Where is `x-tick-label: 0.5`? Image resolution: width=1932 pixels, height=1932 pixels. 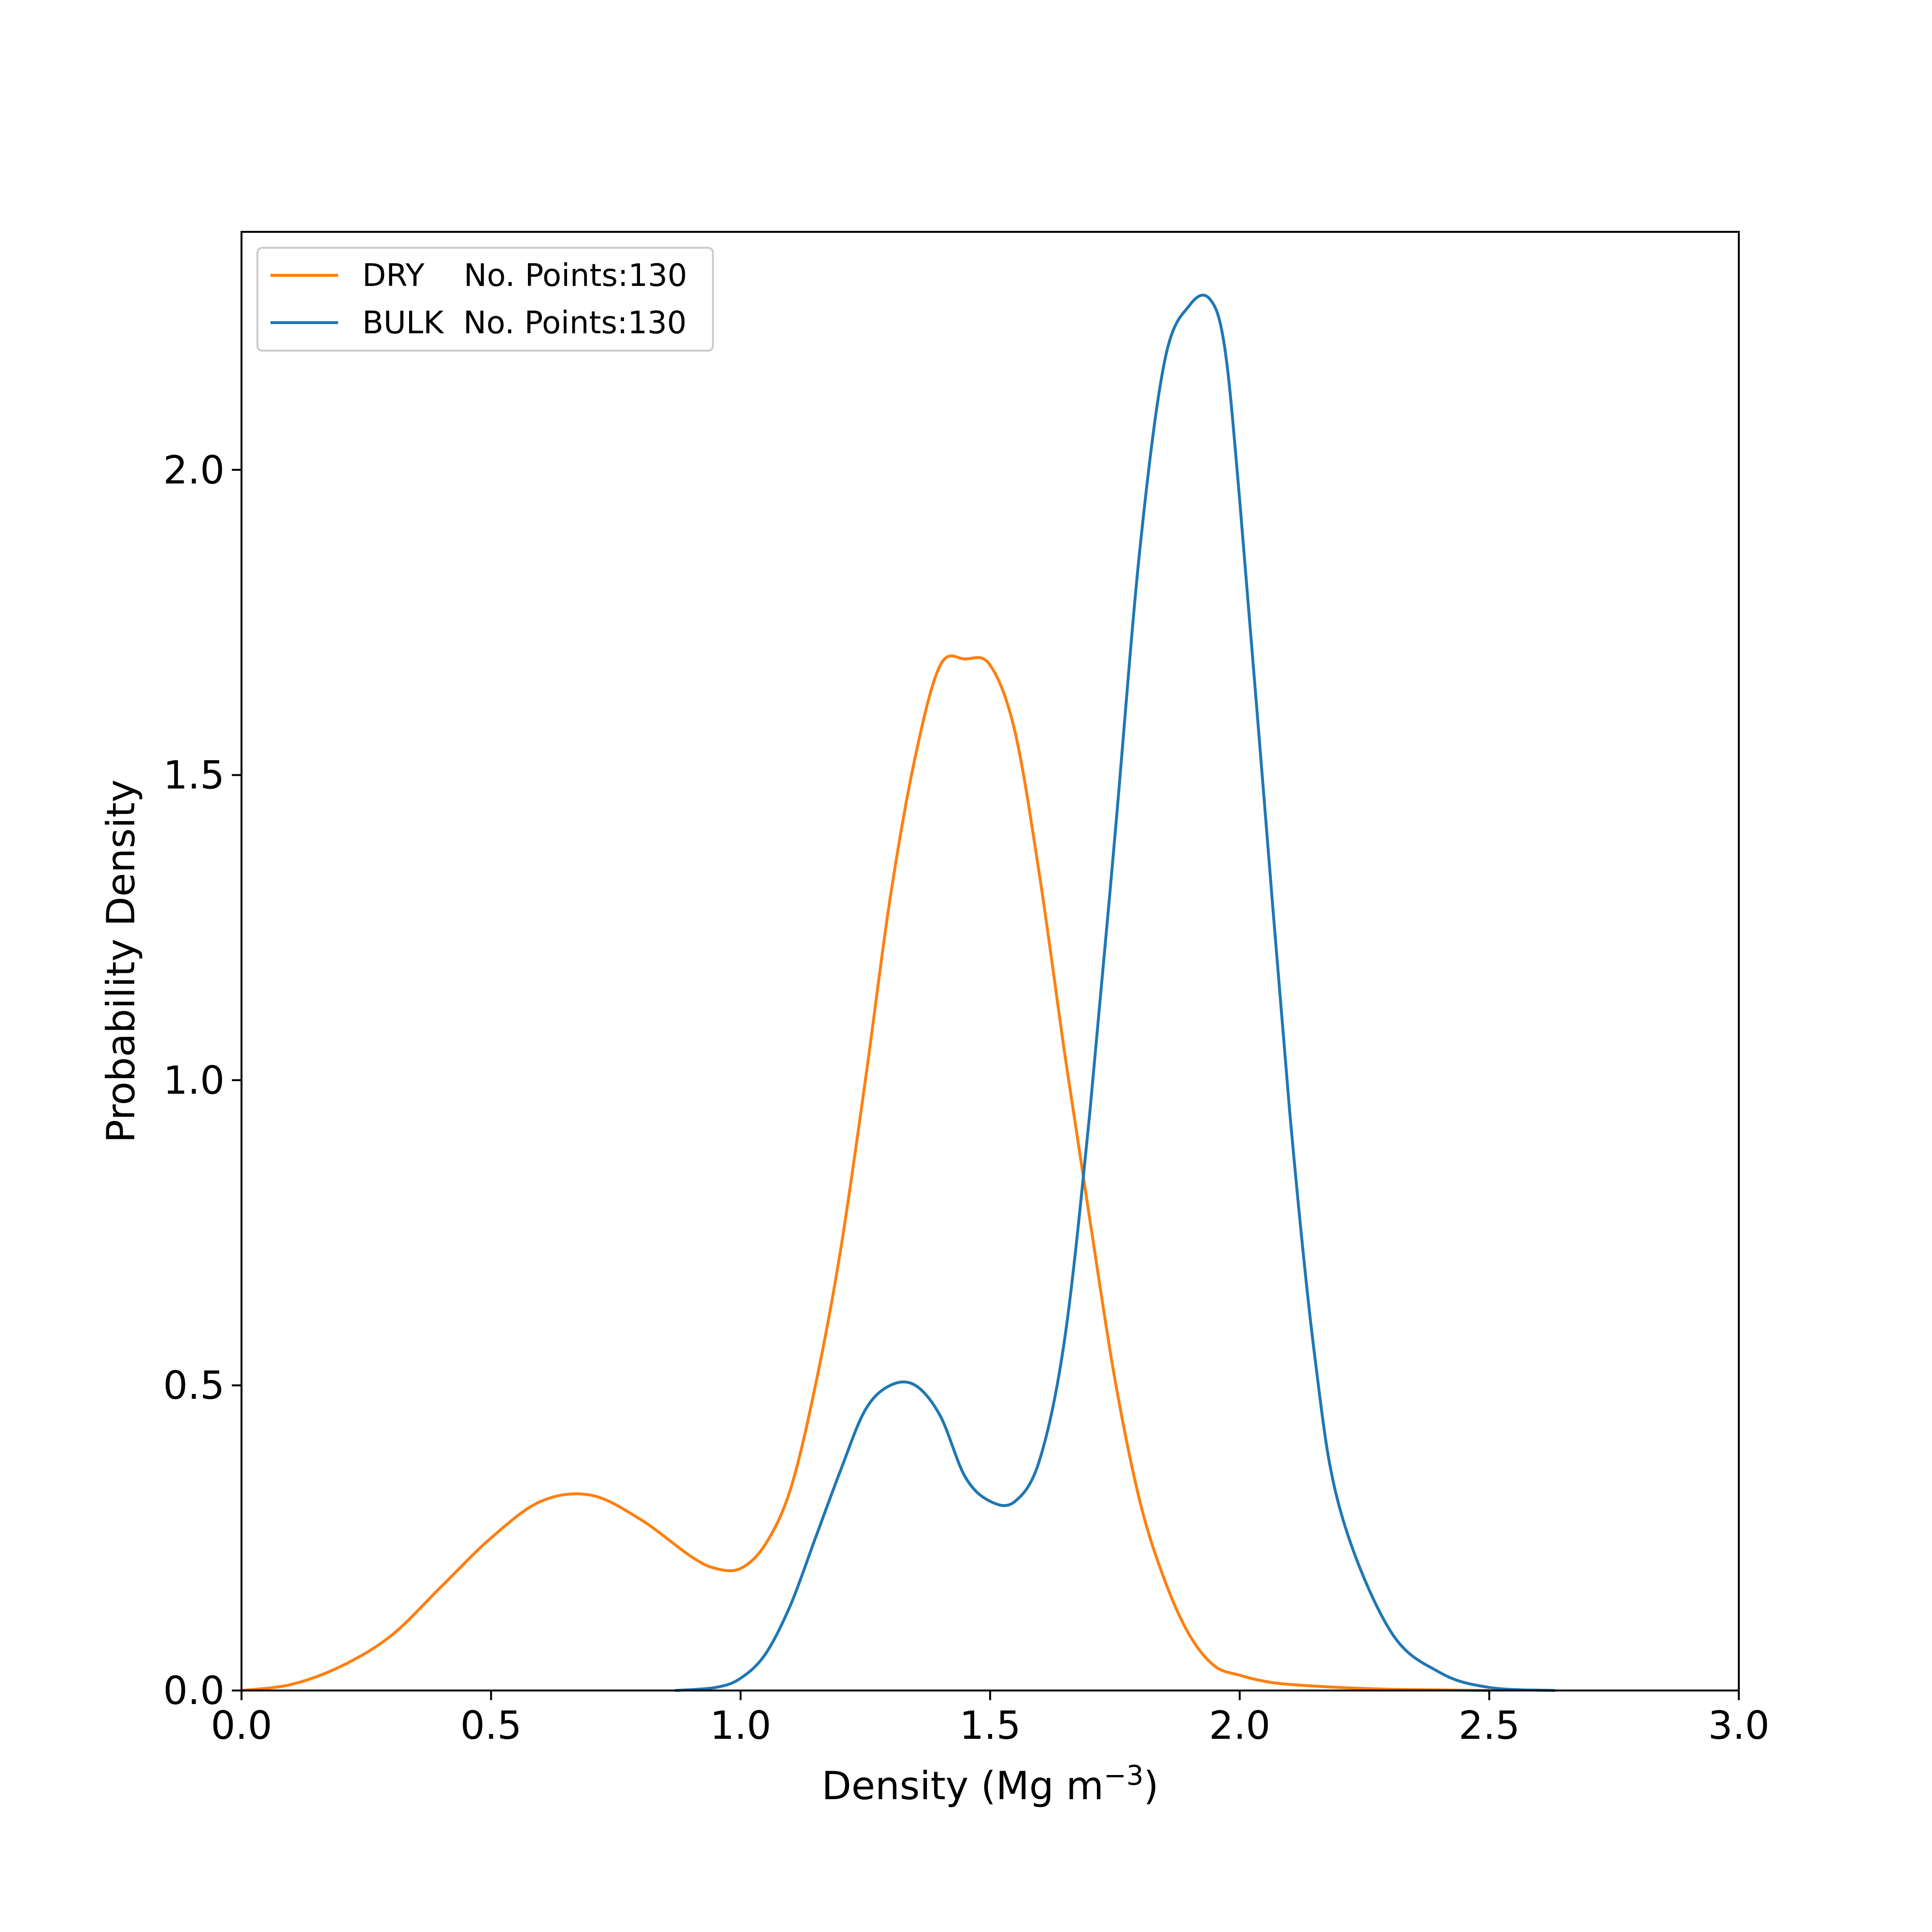
x-tick-label: 0.5 is located at coordinates (491, 1725).